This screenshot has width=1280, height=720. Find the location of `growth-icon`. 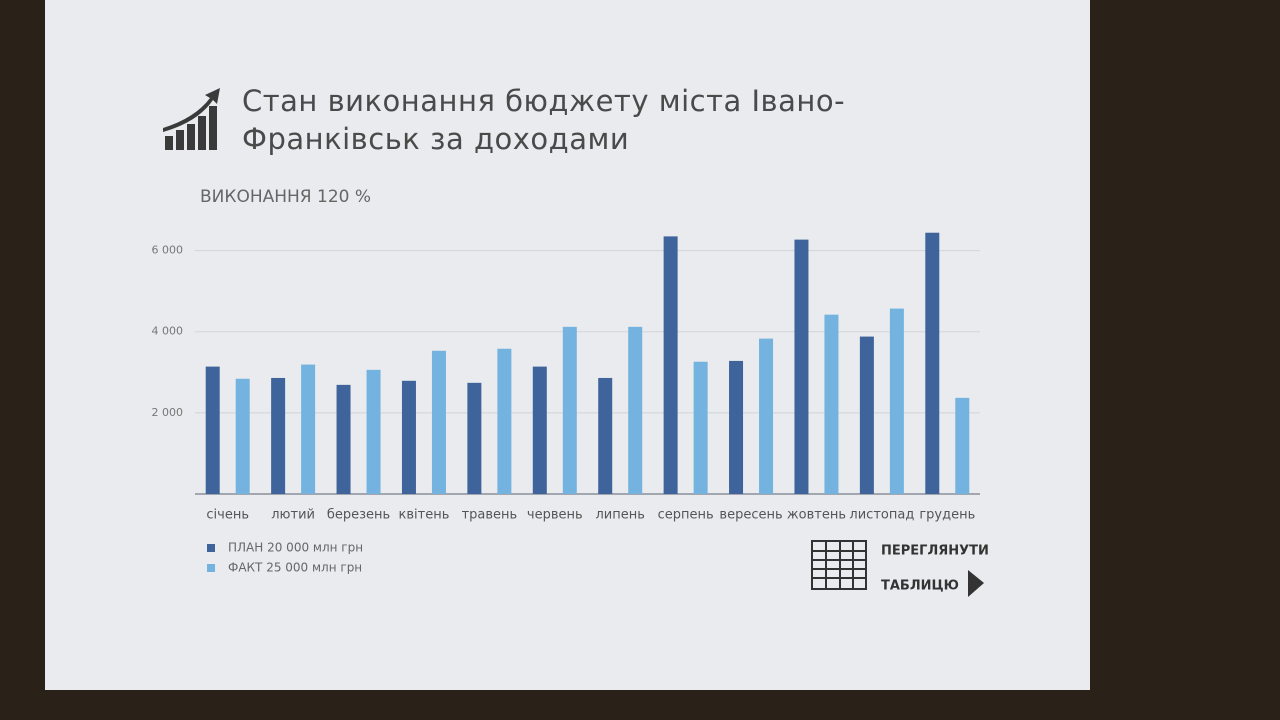

growth-icon is located at coordinates (191, 119).